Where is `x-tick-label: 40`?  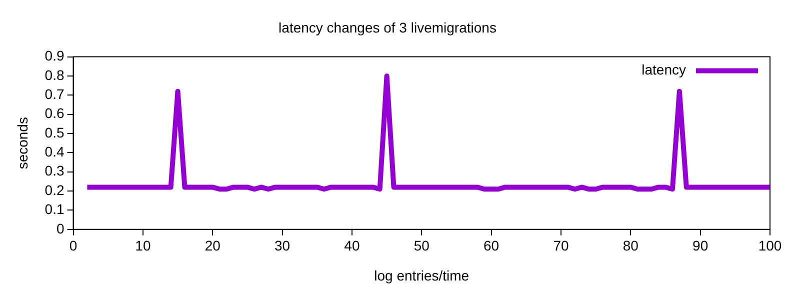
x-tick-label: 40 is located at coordinates (352, 246).